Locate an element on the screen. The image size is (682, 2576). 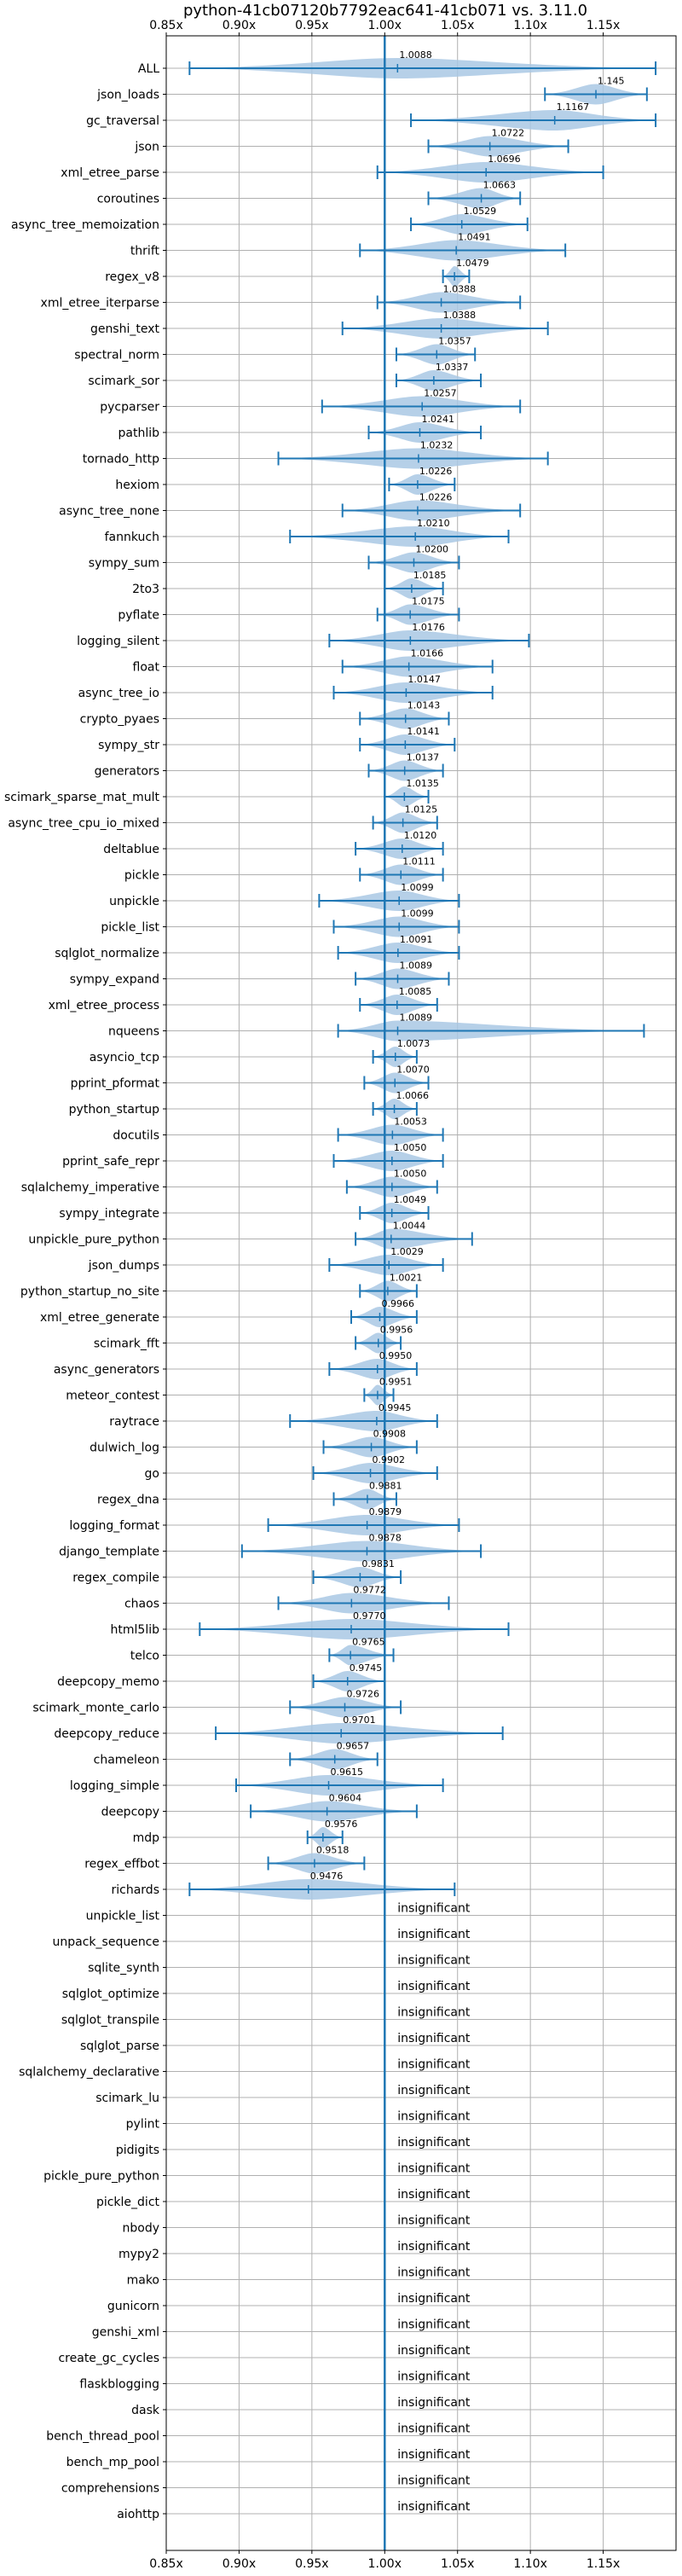
benchmark-label: deepcopy_memo is located at coordinates (108, 1682).